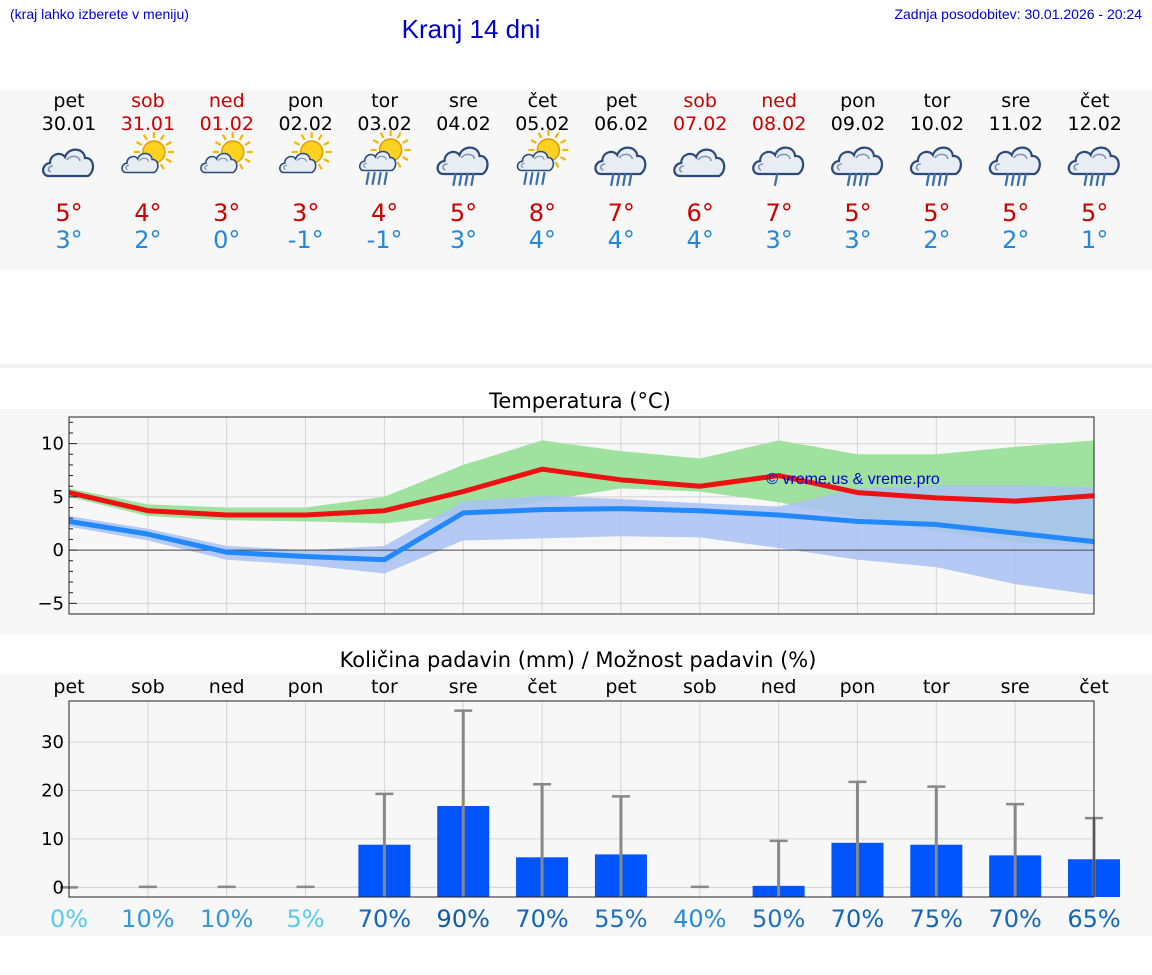 The image size is (1152, 975). Describe the element at coordinates (226, 213) in the screenshot. I see `max-temp: 3°` at that location.